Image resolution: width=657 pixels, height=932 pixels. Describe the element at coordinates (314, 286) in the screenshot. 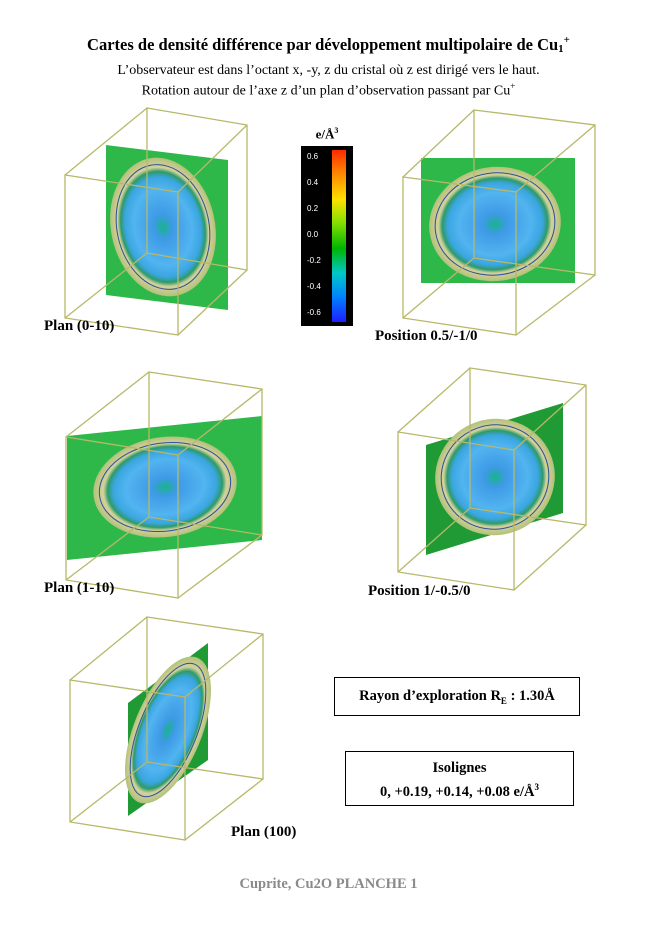

I see `colorbar-tick-label: -0.4` at that location.